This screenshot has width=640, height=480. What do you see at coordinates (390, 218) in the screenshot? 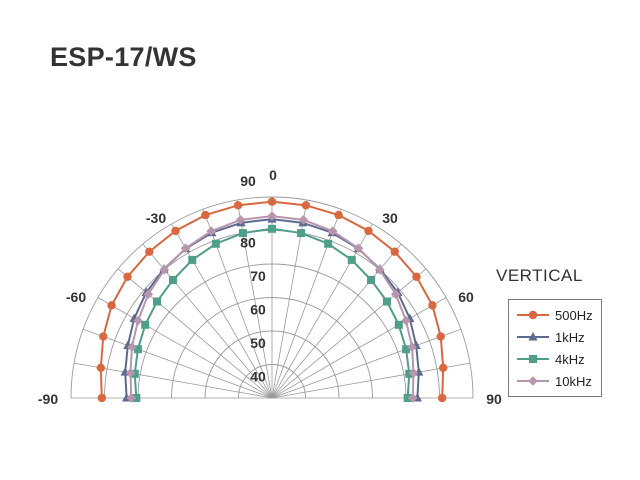
I see `angle-tick-label: 30` at bounding box center [390, 218].